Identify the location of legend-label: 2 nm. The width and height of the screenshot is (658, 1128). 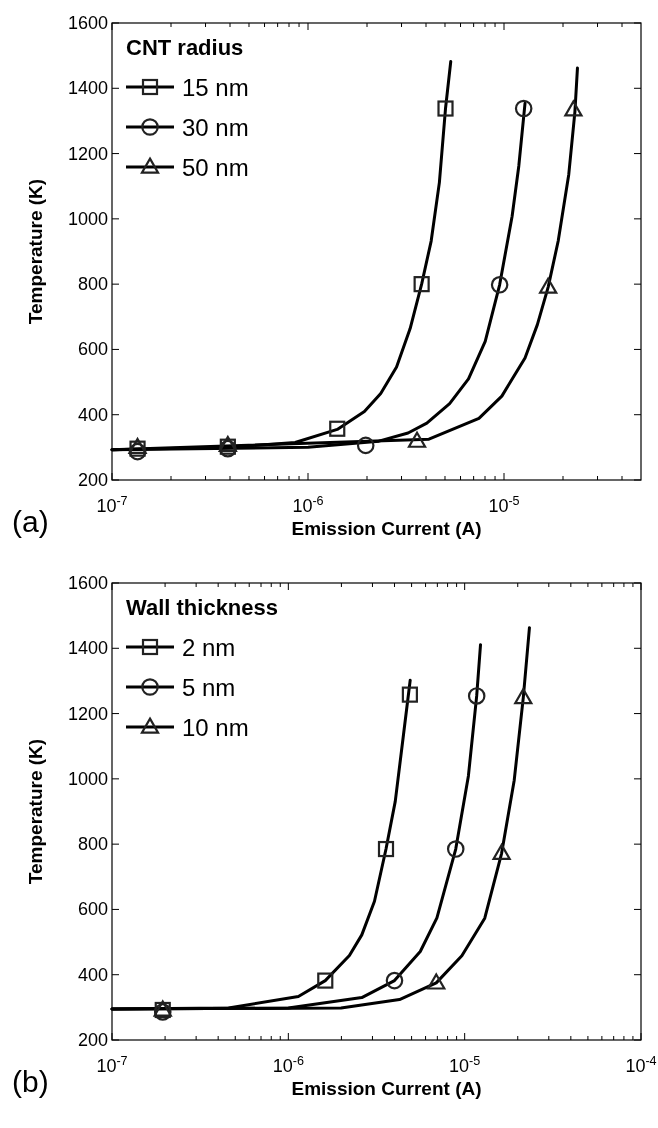
(209, 647).